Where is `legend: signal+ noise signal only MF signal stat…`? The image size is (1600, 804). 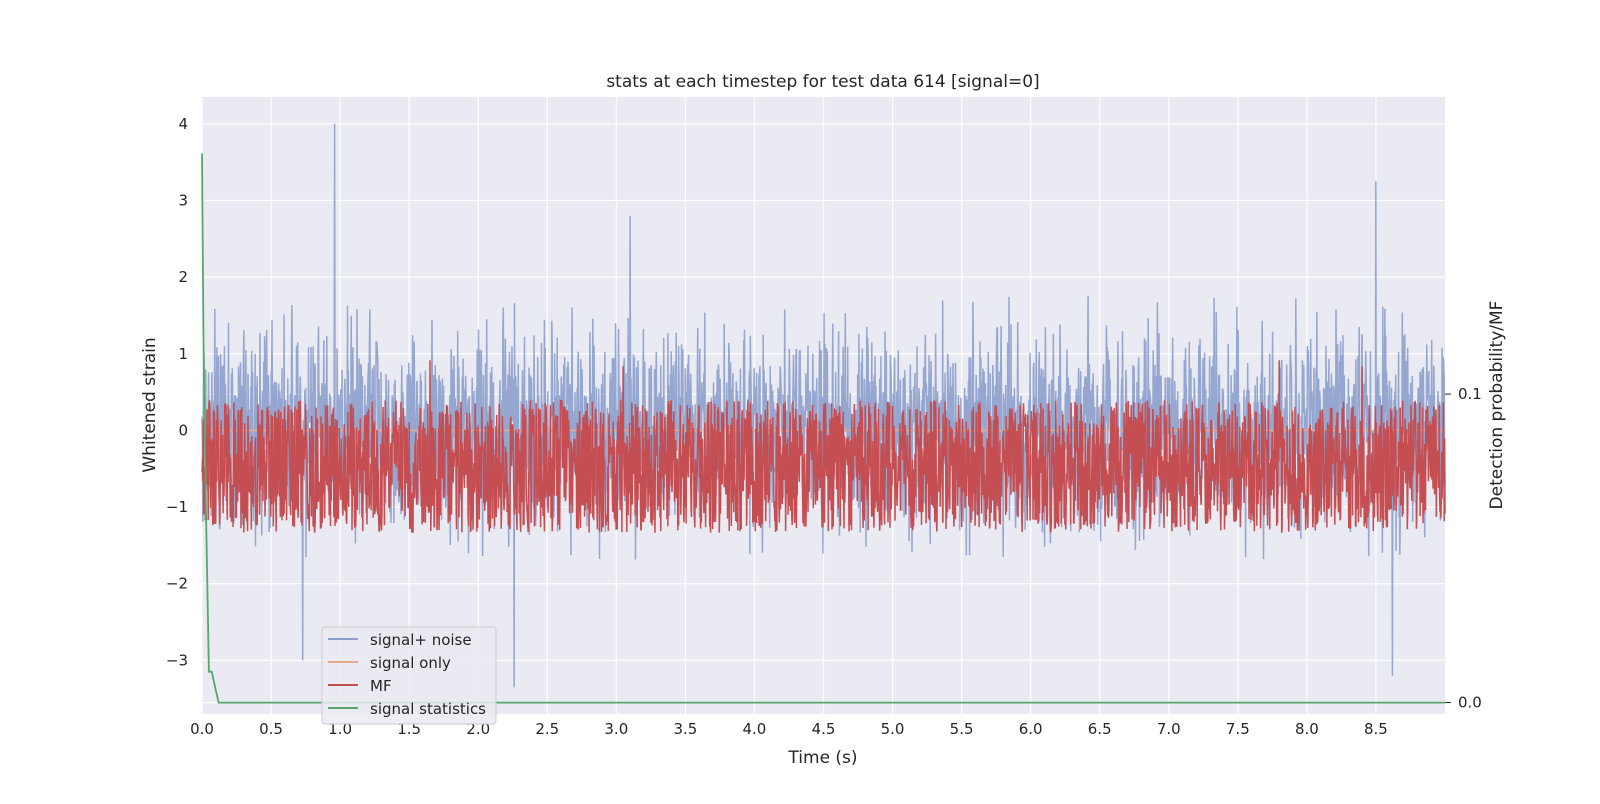
legend: signal+ noise signal only MF signal stat… is located at coordinates (409, 675).